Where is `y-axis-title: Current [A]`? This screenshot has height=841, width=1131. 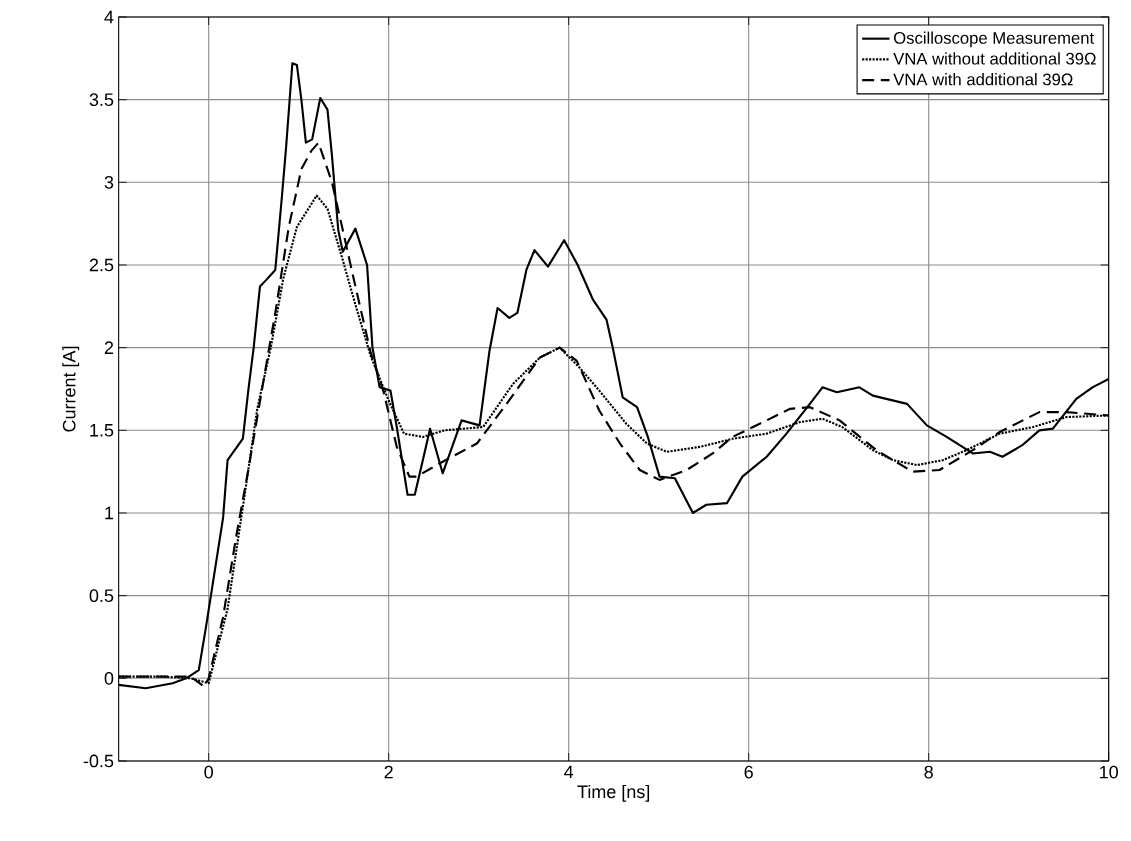
y-axis-title: Current [A] is located at coordinates (71, 389).